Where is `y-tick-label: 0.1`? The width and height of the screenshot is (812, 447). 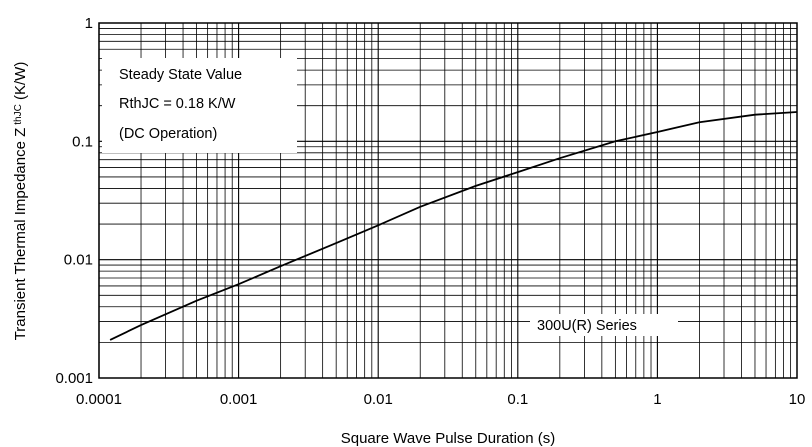 y-tick-label: 0.1 is located at coordinates (82, 141).